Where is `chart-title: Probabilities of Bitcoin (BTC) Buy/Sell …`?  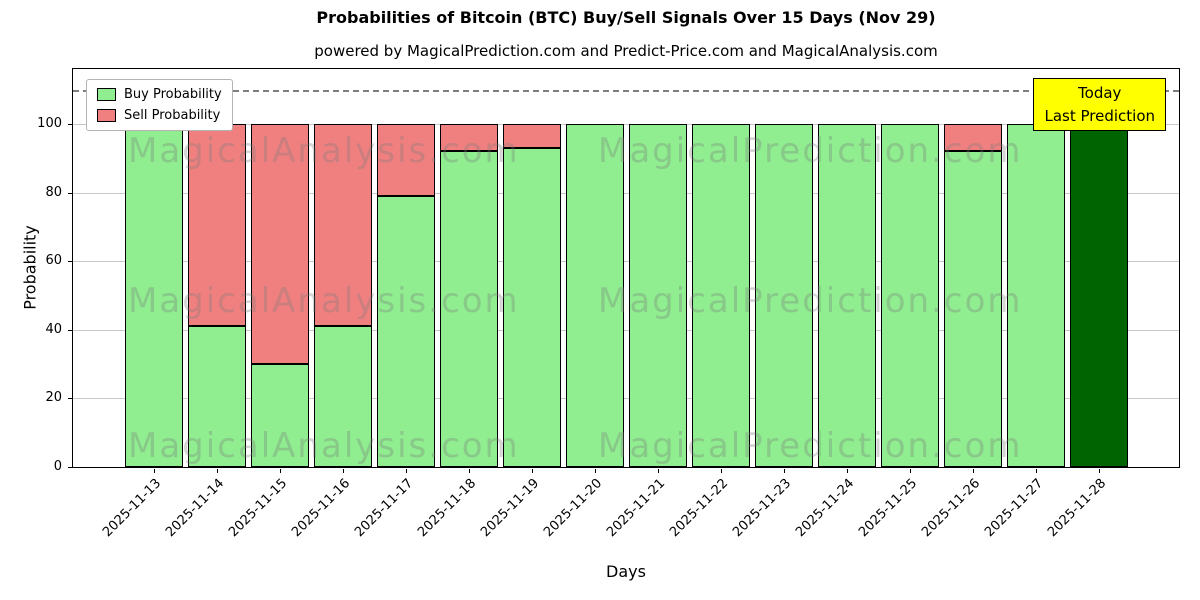
chart-title: Probabilities of Bitcoin (BTC) Buy/Sell … is located at coordinates (626, 17).